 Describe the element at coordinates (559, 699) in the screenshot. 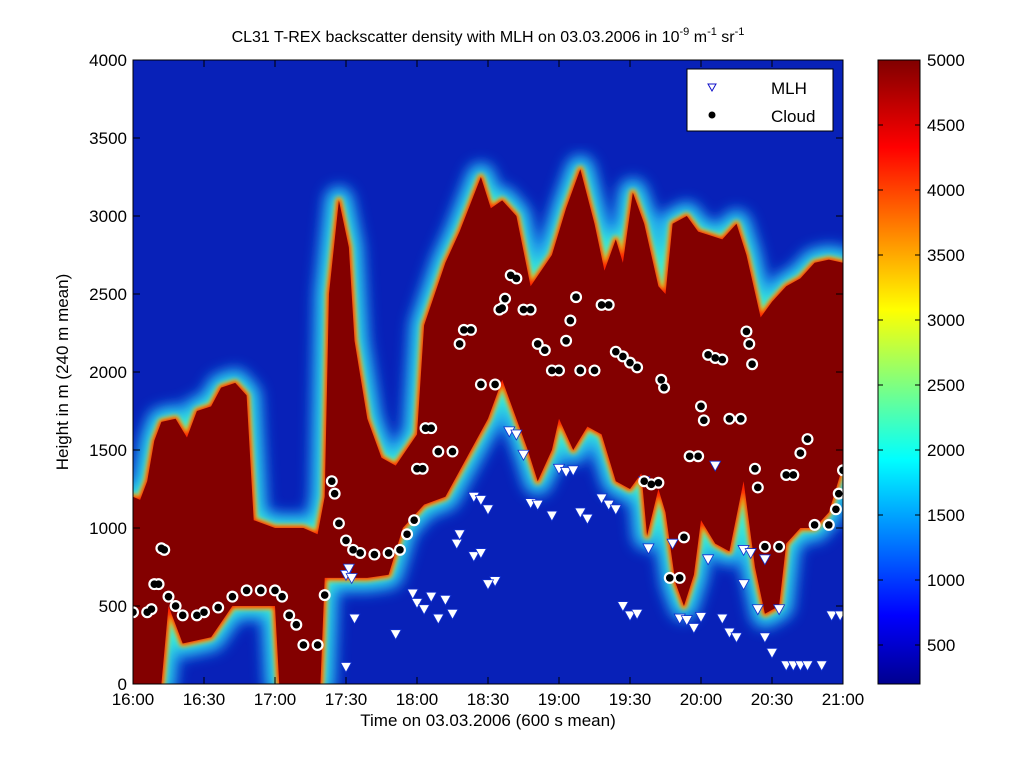

I see `x-tick-label: 19:00` at that location.